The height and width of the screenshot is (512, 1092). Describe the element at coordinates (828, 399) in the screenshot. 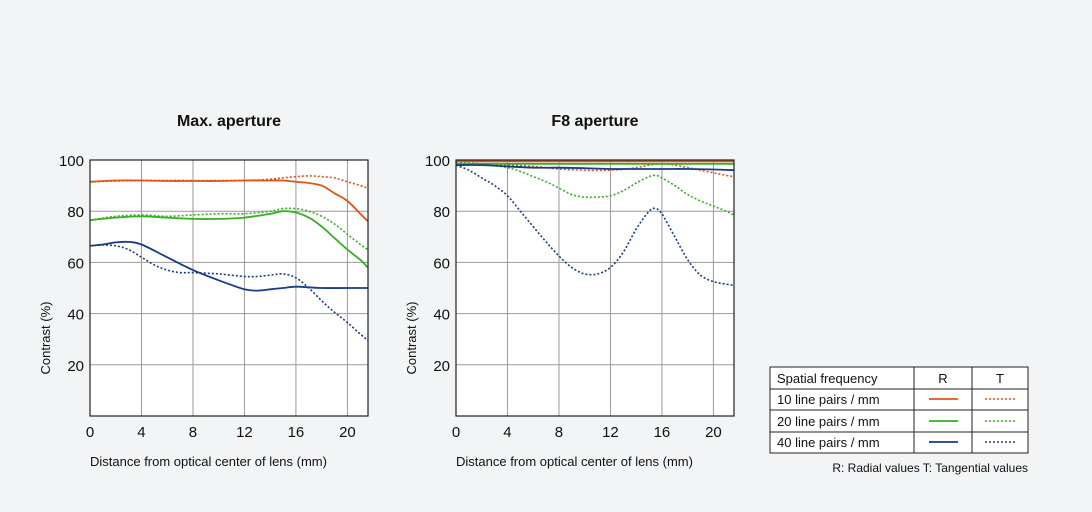

I see `legend-row-10-label: 10 line pairs / mm` at that location.